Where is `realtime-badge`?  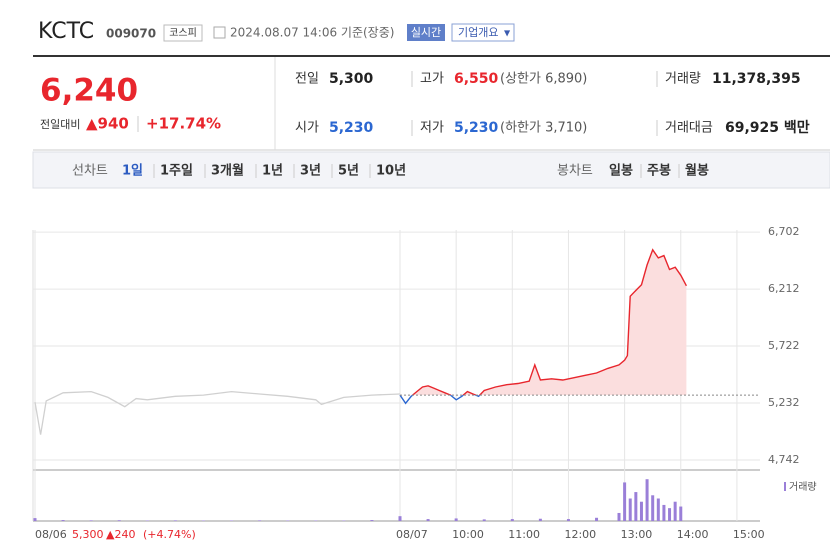
realtime-badge is located at coordinates (426, 32).